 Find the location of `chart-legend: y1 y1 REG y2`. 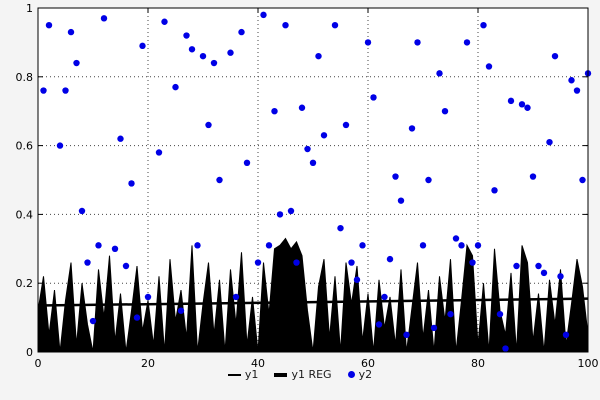

chart-legend: y1 y1 REG y2 is located at coordinates (300, 374).